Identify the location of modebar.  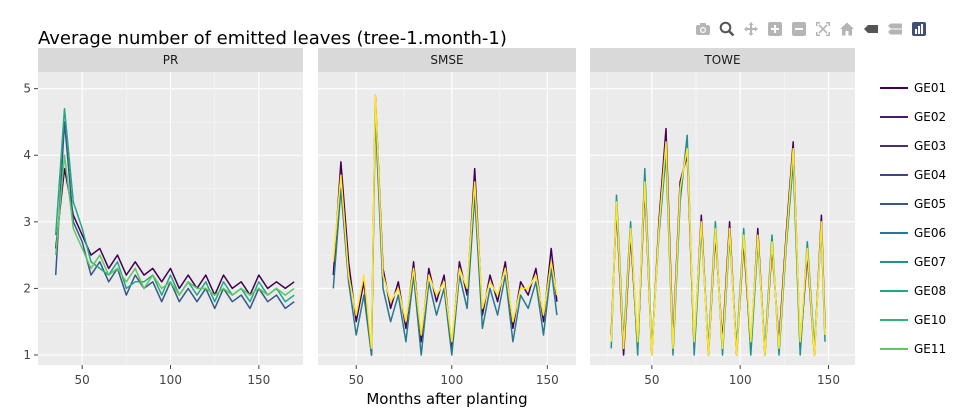
(811, 29).